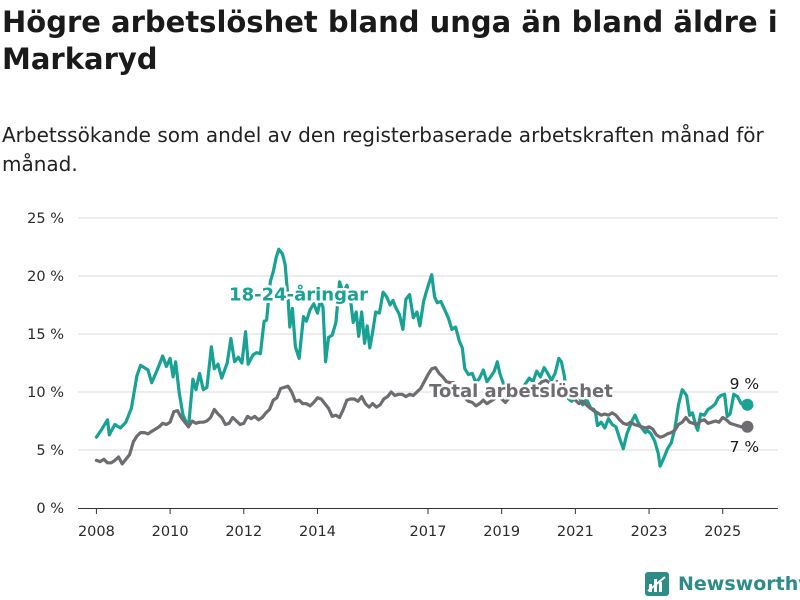  What do you see at coordinates (45, 219) in the screenshot?
I see `y-tick-label: 25 %` at bounding box center [45, 219].